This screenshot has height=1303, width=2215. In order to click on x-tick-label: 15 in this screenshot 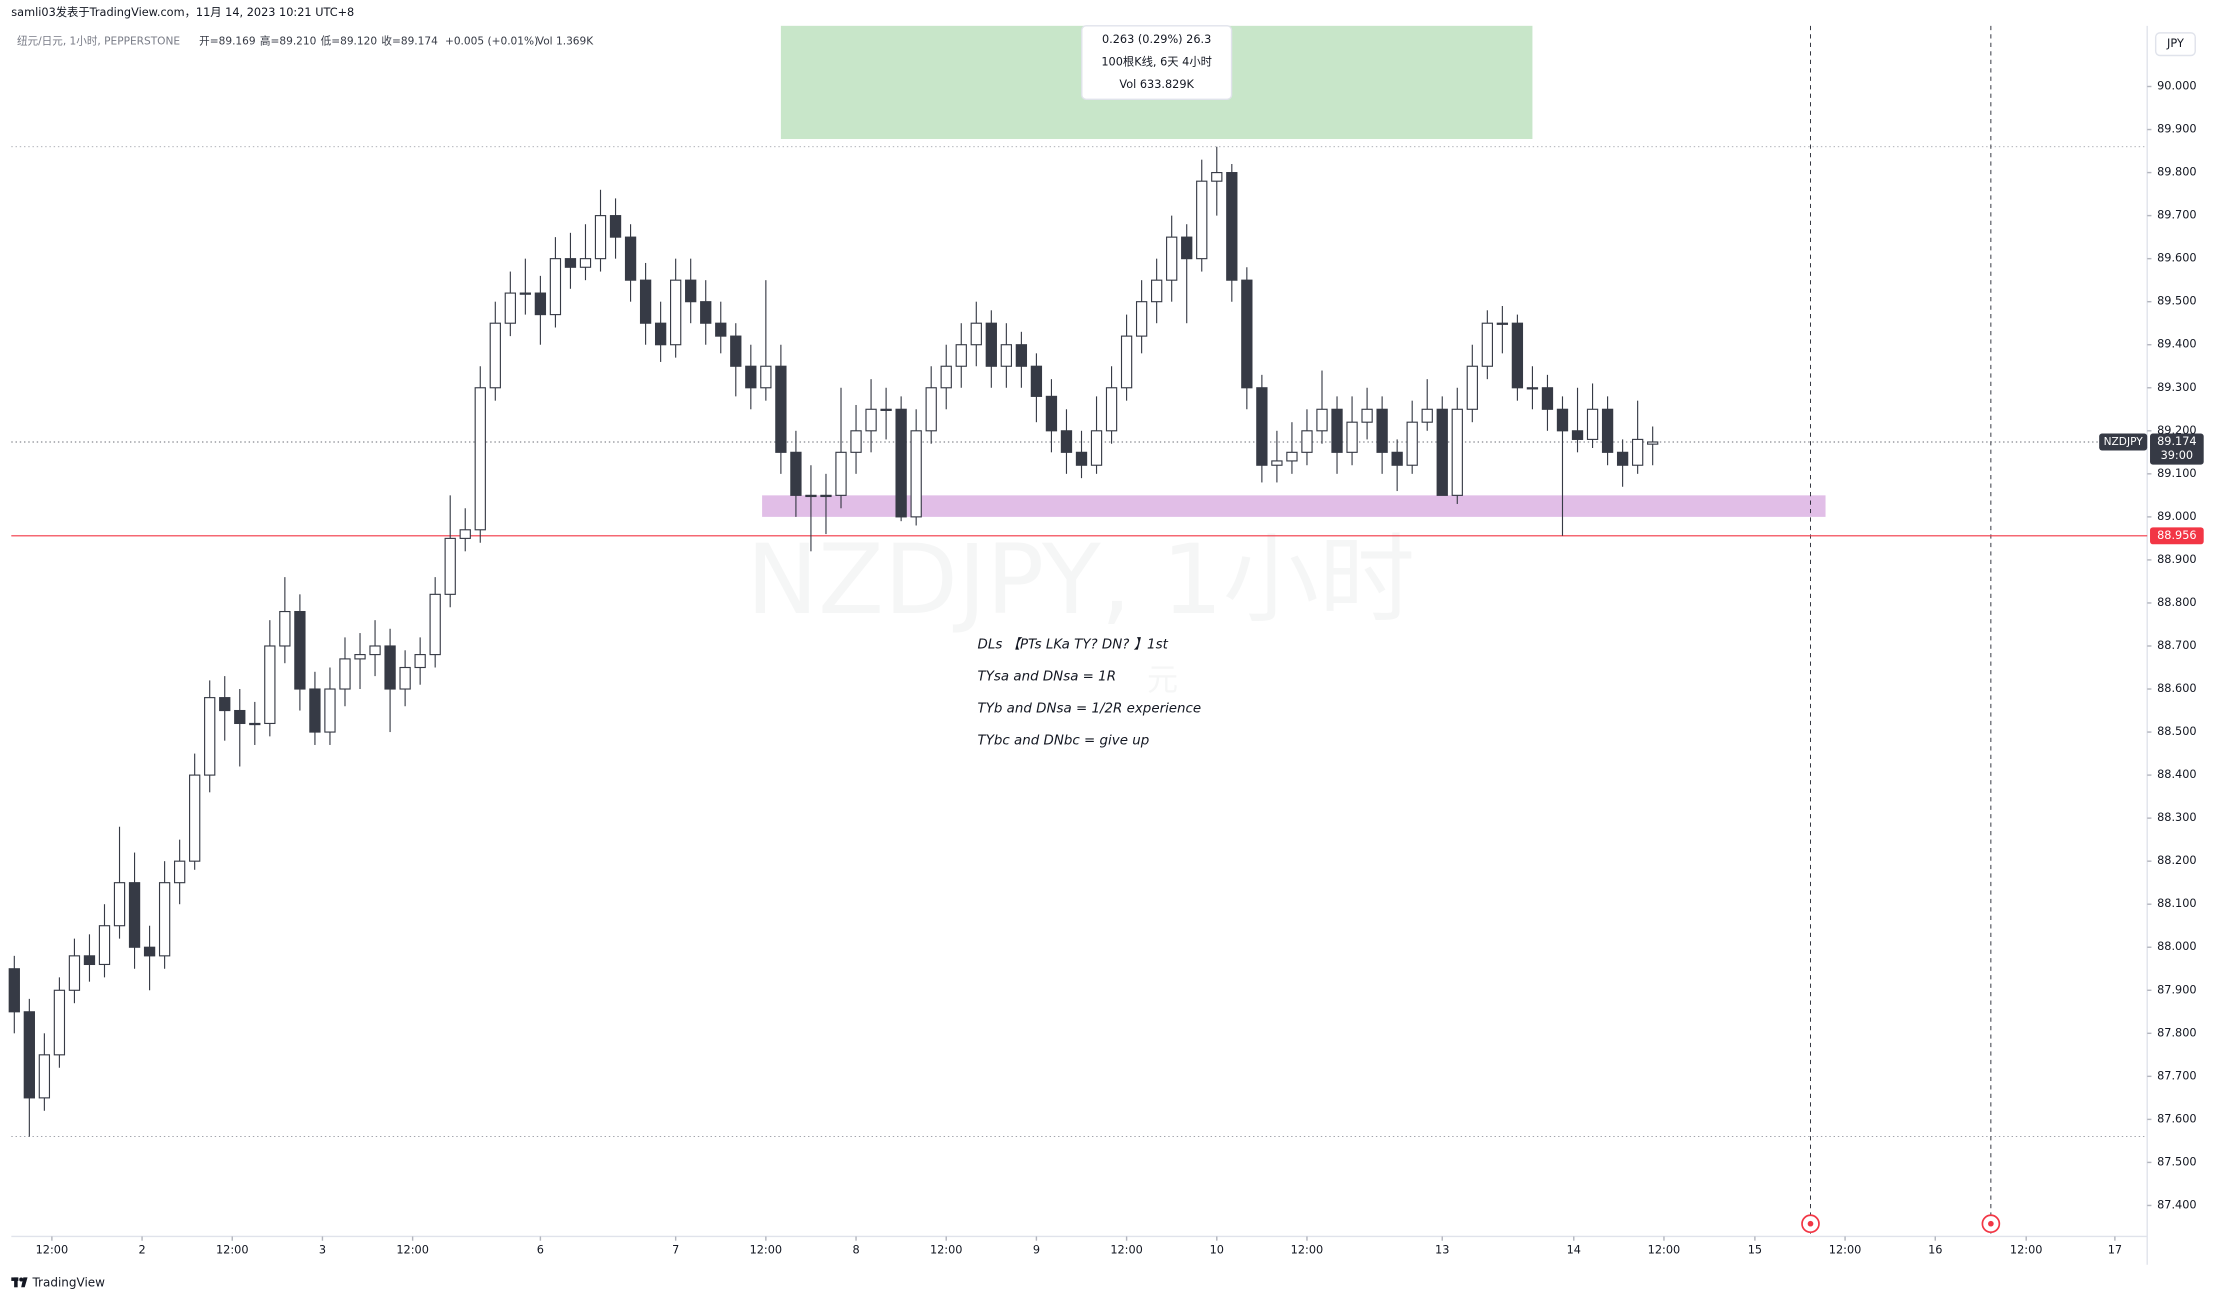, I will do `click(1755, 1250)`.